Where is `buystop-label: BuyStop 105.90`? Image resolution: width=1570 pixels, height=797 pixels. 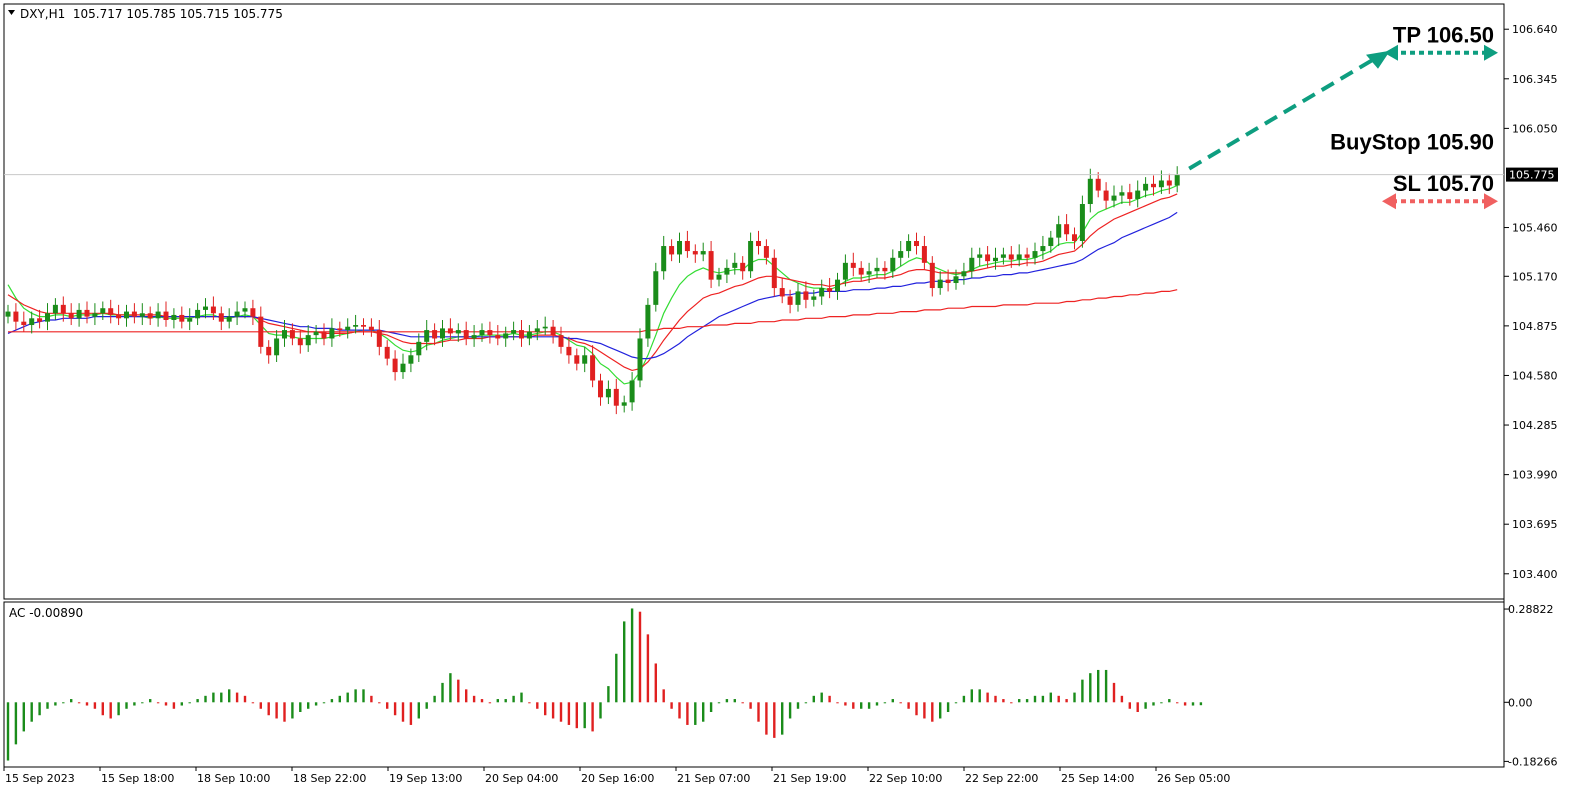 buystop-label: BuyStop 105.90 is located at coordinates (1412, 142).